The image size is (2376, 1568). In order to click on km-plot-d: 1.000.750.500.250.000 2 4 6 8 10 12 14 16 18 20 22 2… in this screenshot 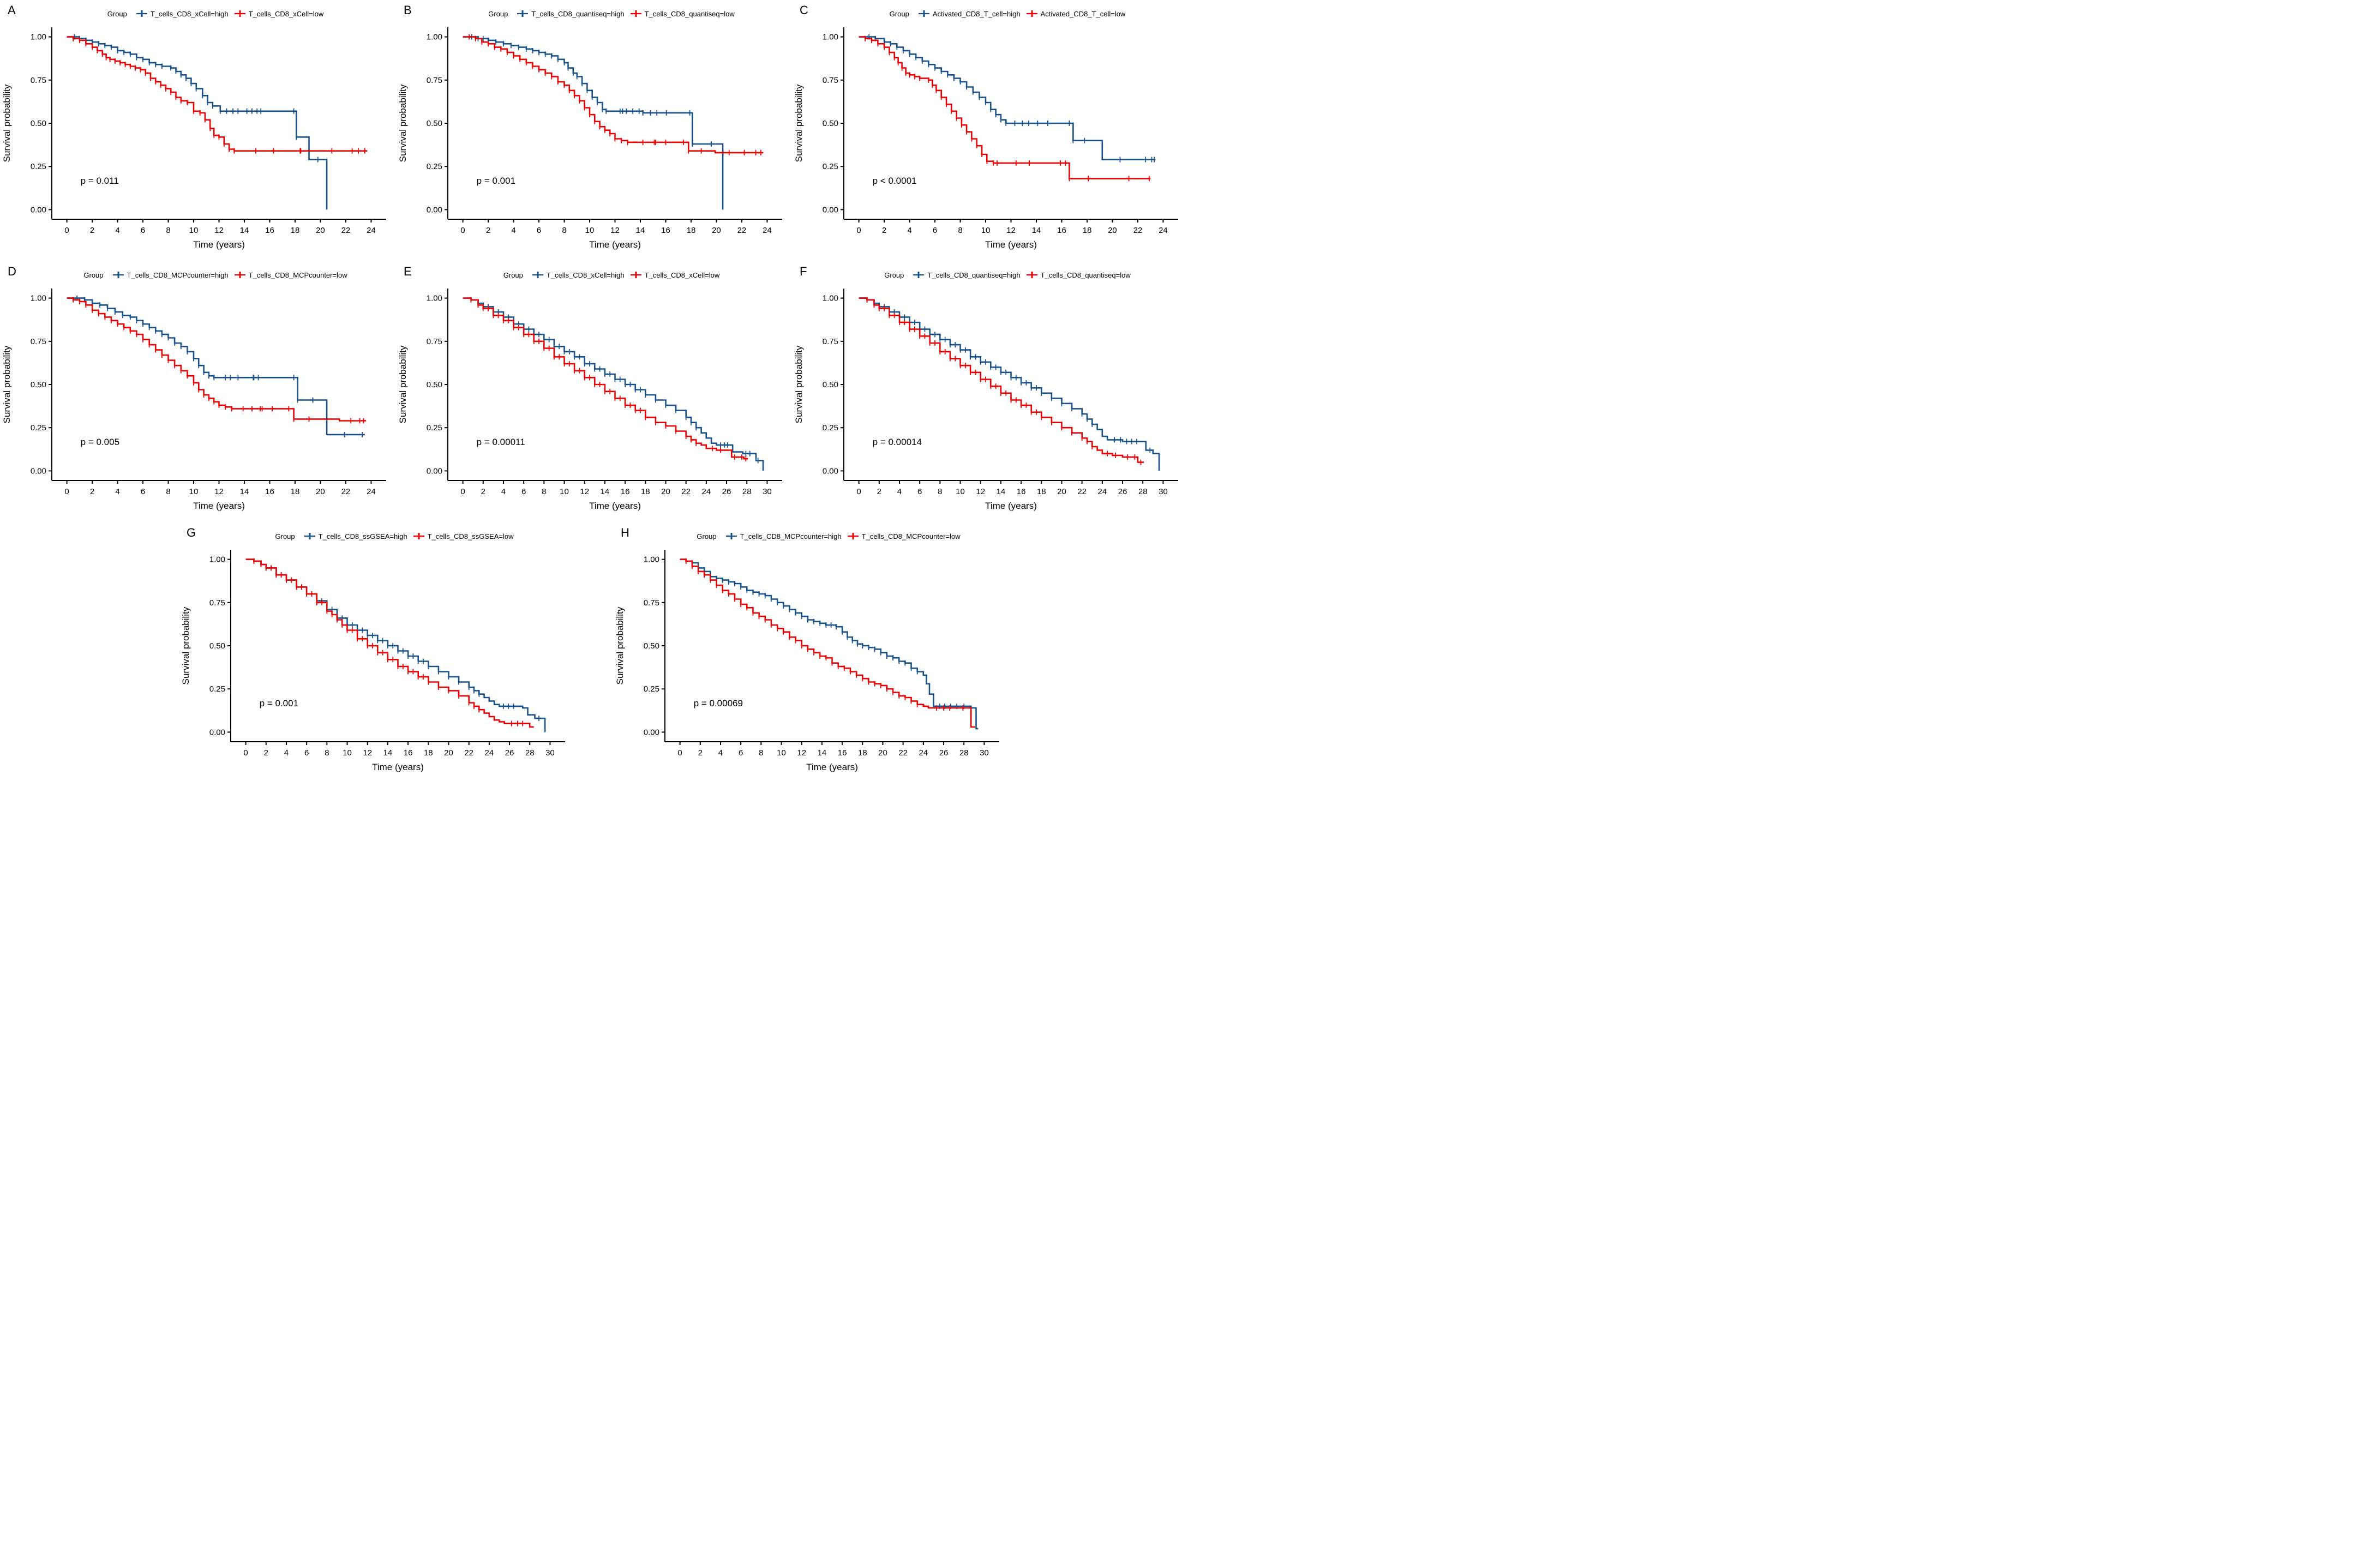, I will do `click(194, 400)`.